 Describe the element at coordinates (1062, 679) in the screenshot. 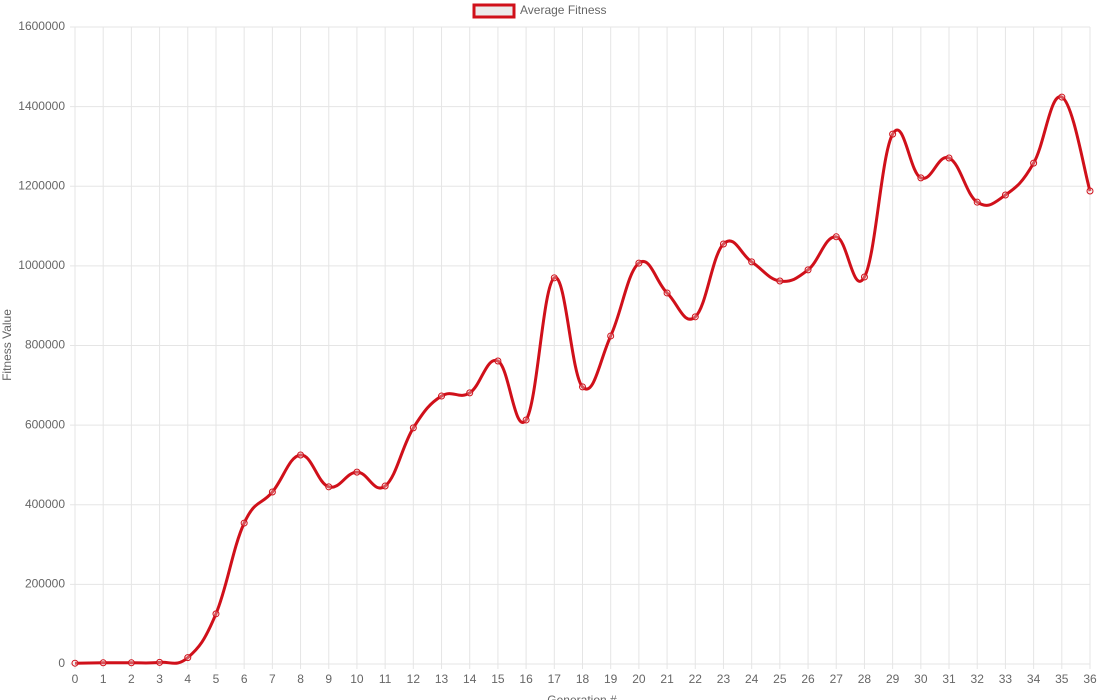

I see `x-tick-label: 35` at that location.